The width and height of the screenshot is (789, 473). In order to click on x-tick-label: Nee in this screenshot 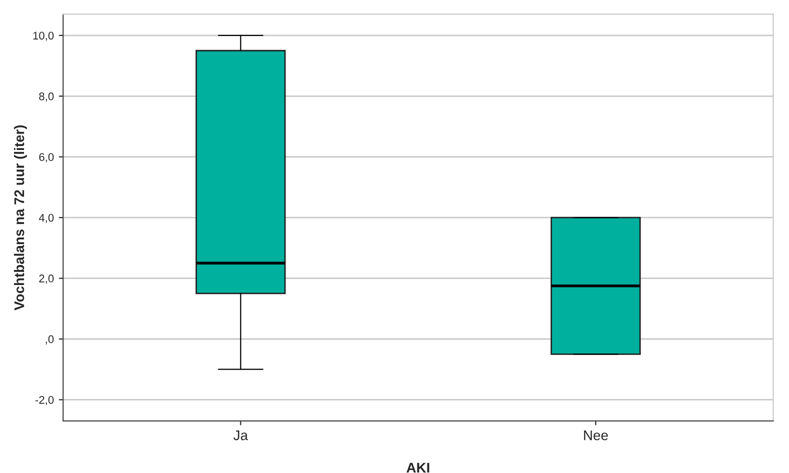, I will do `click(596, 435)`.